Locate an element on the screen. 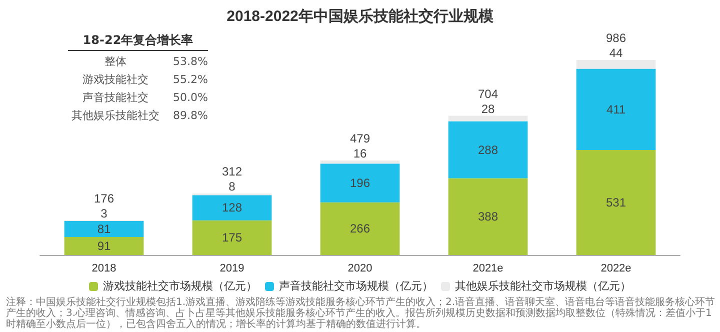  data-label: 411 is located at coordinates (616, 109).